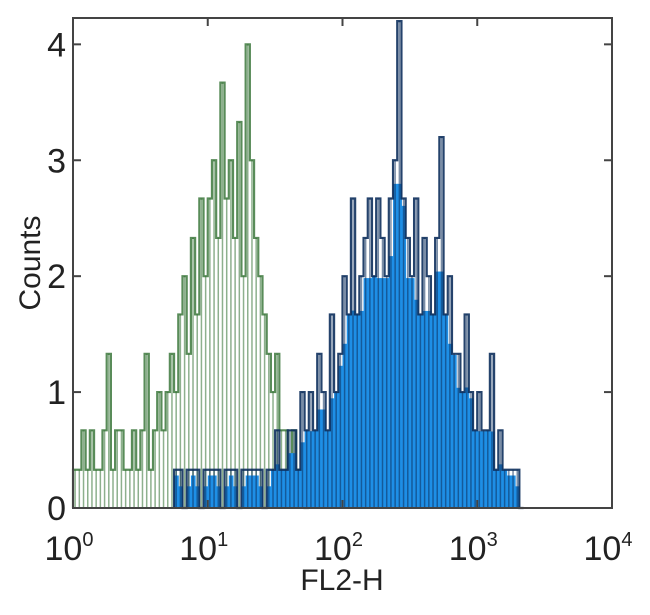 The width and height of the screenshot is (650, 615). I want to click on y-axis-label: Counts, so click(30, 262).